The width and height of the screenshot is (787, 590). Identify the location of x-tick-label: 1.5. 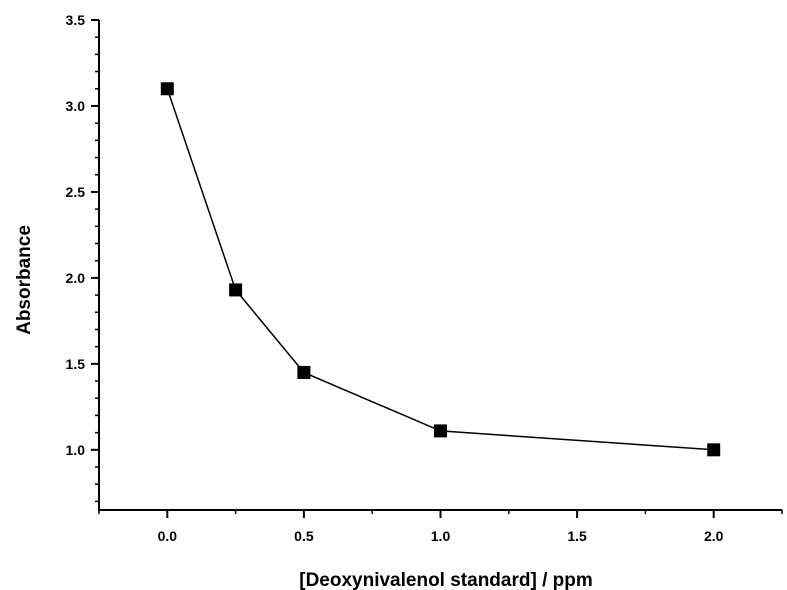
(577, 536).